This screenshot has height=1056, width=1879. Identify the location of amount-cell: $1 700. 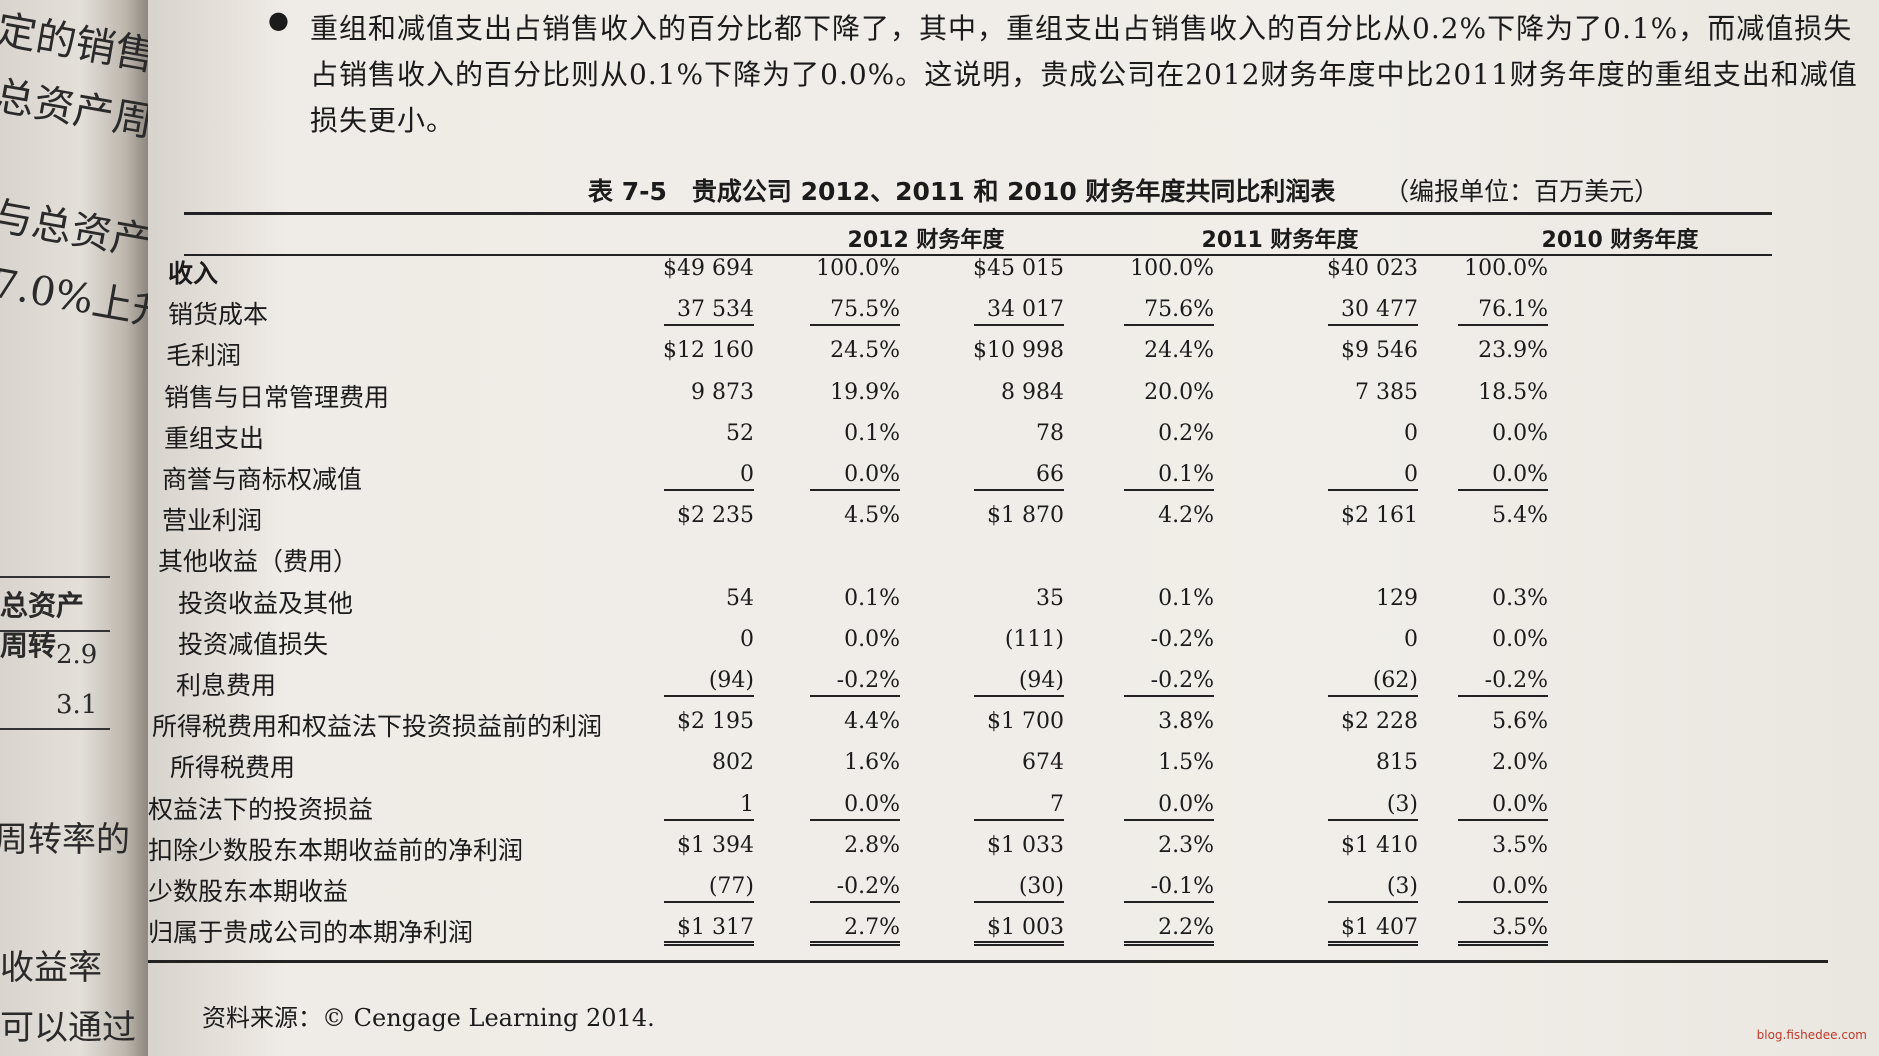
(1025, 722).